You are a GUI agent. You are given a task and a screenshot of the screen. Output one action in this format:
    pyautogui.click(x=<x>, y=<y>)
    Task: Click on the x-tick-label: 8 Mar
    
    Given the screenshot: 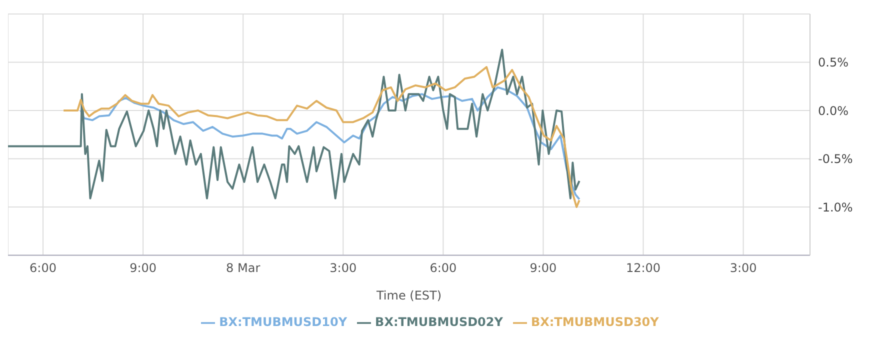 What is the action you would take?
    pyautogui.click(x=243, y=267)
    